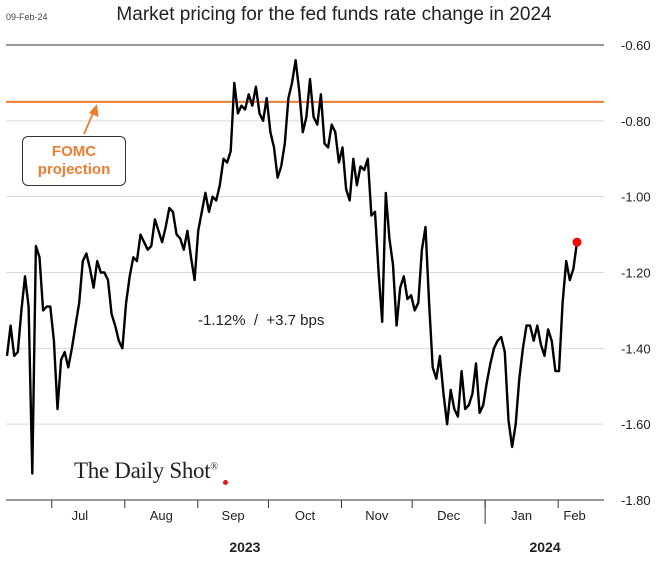 The width and height of the screenshot is (671, 573). I want to click on arrow-head-icon, so click(94, 110).